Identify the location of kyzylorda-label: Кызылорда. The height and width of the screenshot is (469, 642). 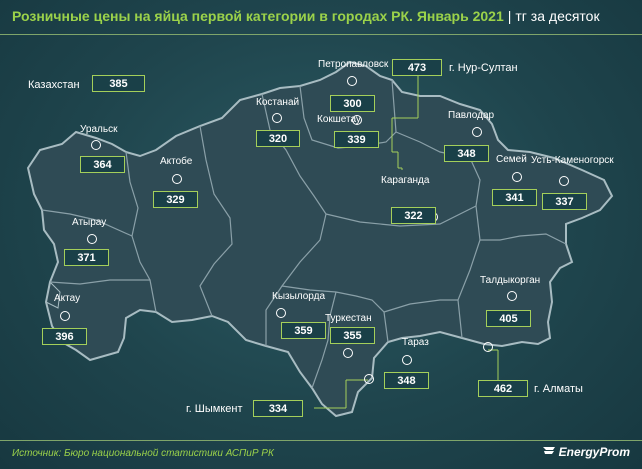
(299, 296).